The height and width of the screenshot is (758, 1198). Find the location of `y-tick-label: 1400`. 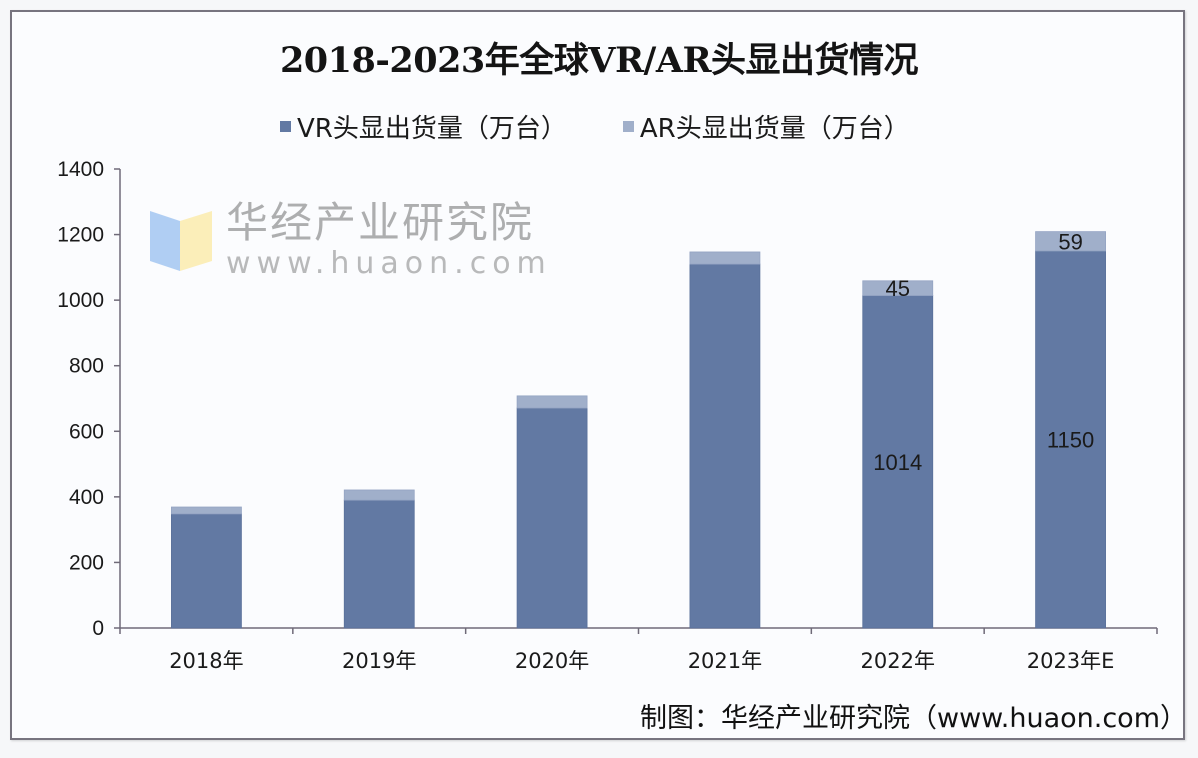

y-tick-label: 1400 is located at coordinates (80, 169).